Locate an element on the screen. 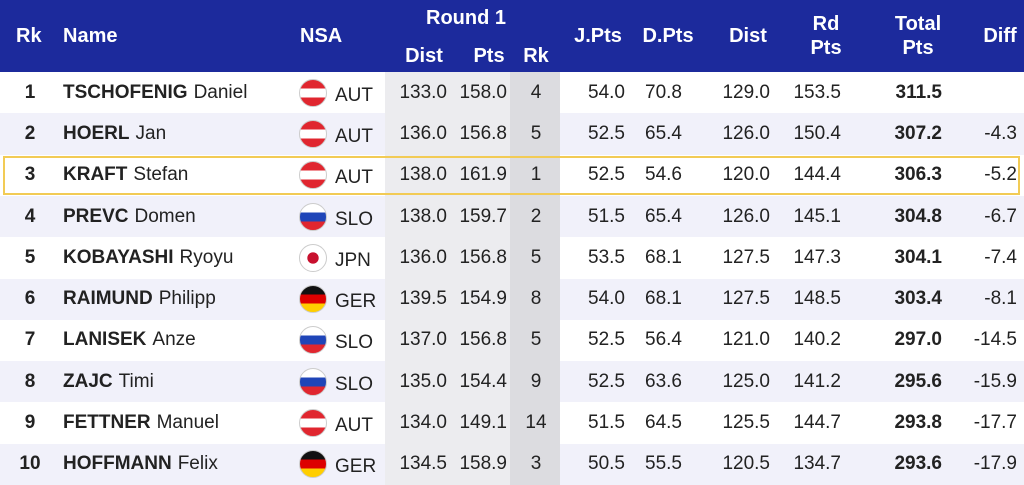  dpts: 64.5 is located at coordinates (663, 423).